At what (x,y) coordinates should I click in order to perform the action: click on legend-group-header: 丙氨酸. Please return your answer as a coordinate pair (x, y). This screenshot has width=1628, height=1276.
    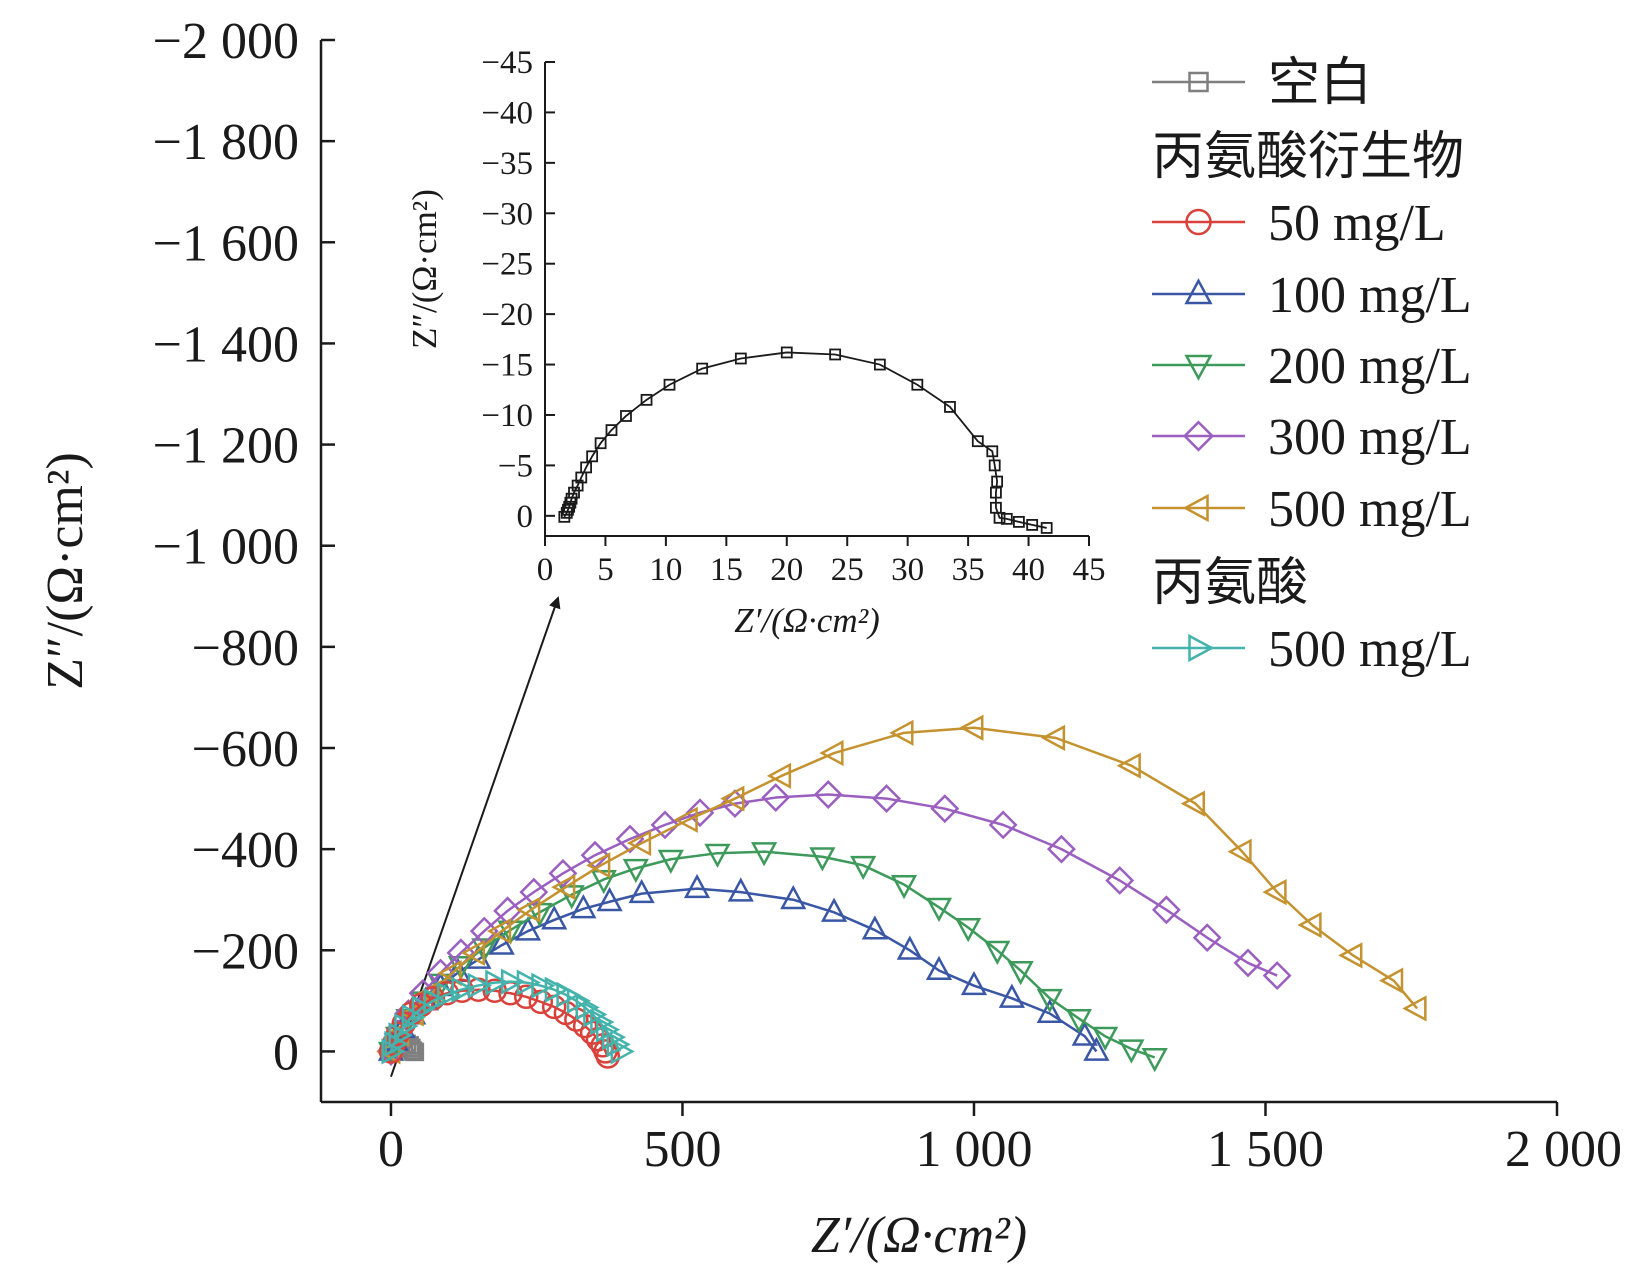
    Looking at the image, I should click on (1230, 583).